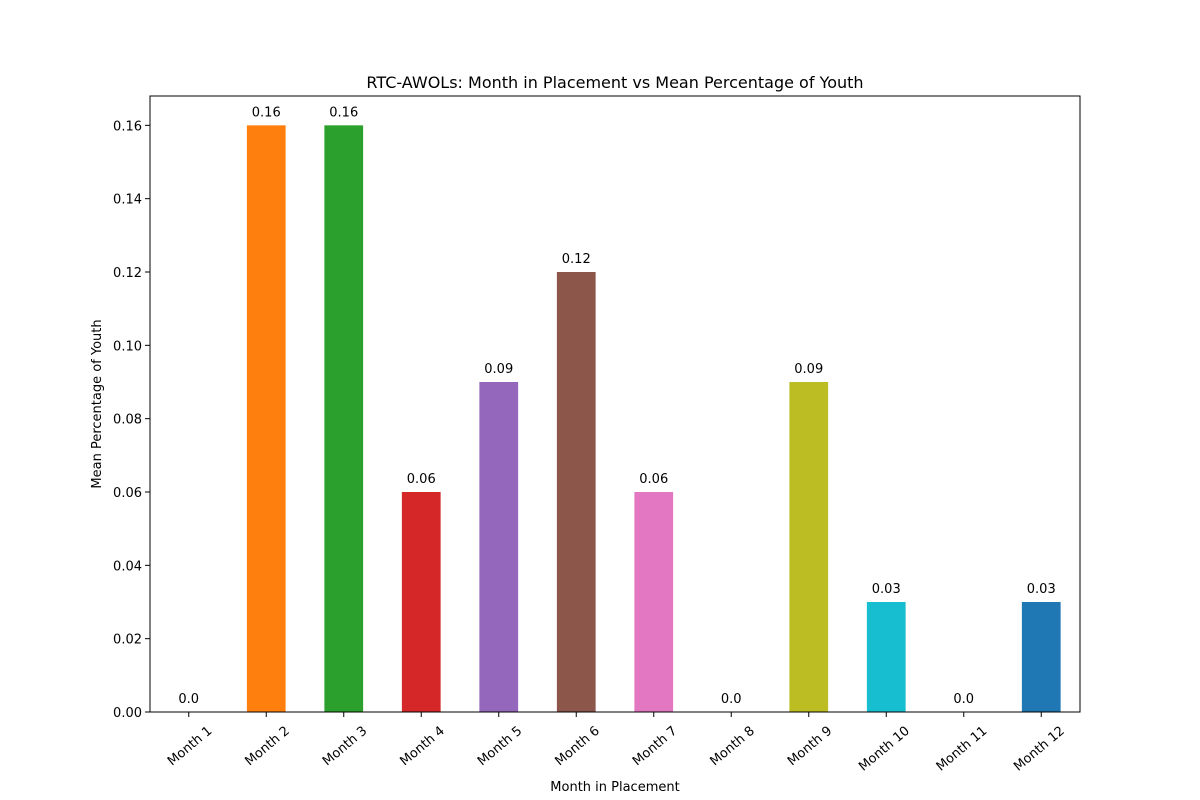 This screenshot has width=1200, height=800. What do you see at coordinates (267, 747) in the screenshot?
I see `x-tick-label: Month 2` at bounding box center [267, 747].